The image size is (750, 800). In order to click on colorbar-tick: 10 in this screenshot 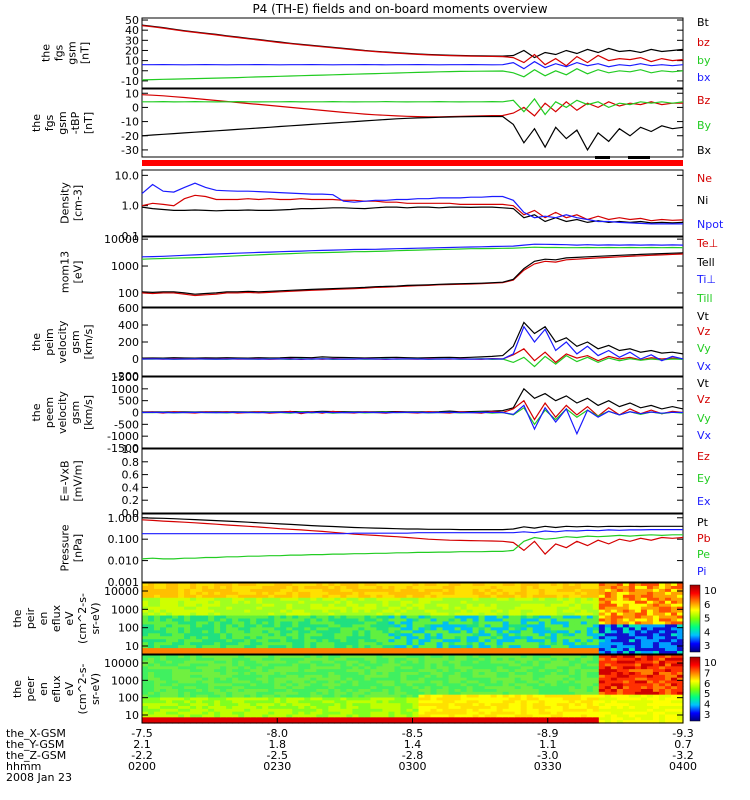, I will do `click(710, 591)`.